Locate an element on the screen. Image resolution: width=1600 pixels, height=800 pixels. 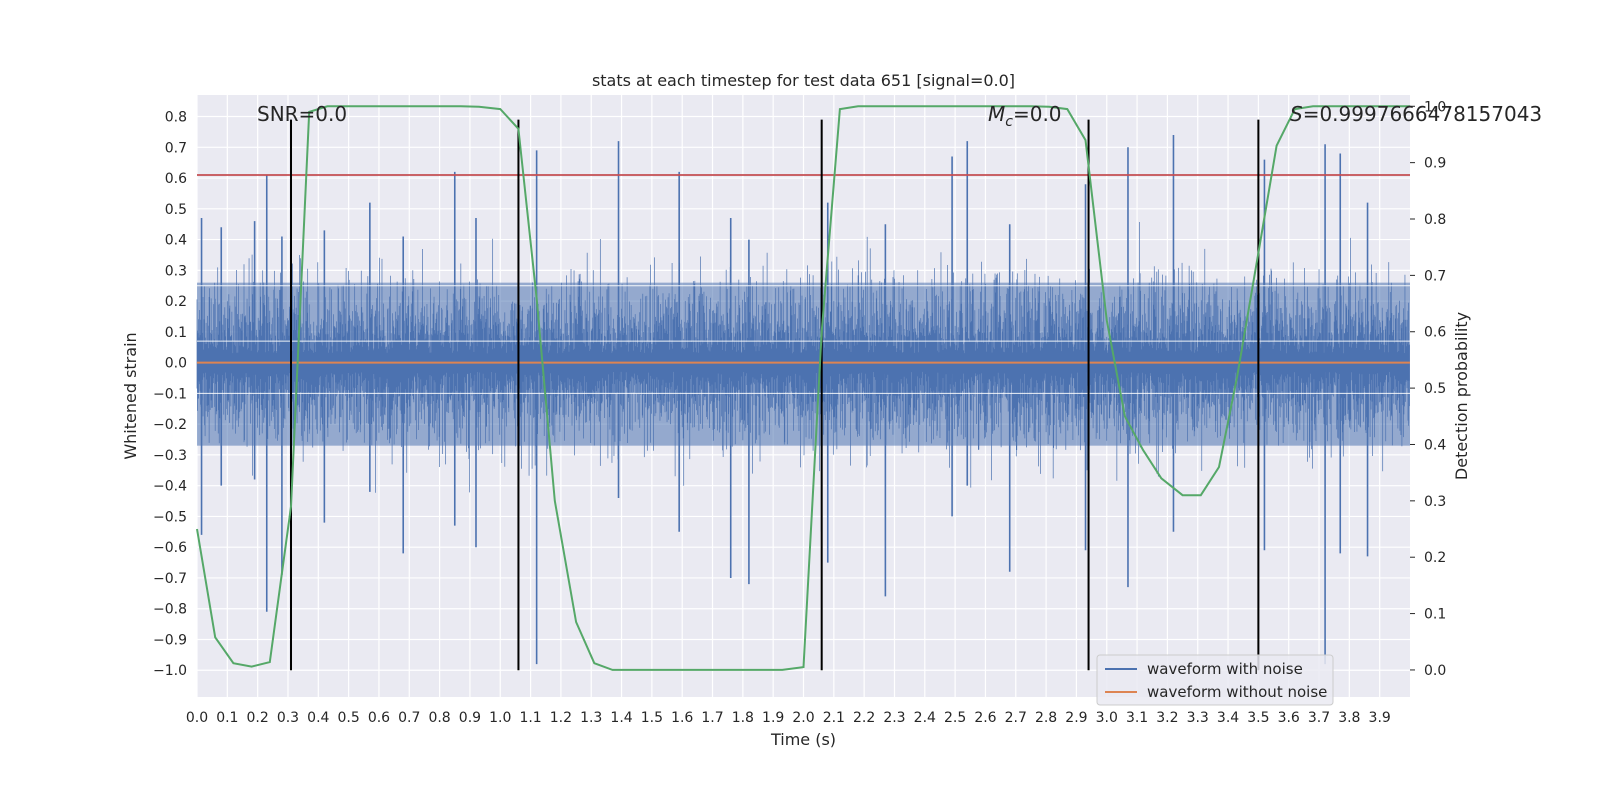
x-tick-label: 2.5 is located at coordinates (955, 718).